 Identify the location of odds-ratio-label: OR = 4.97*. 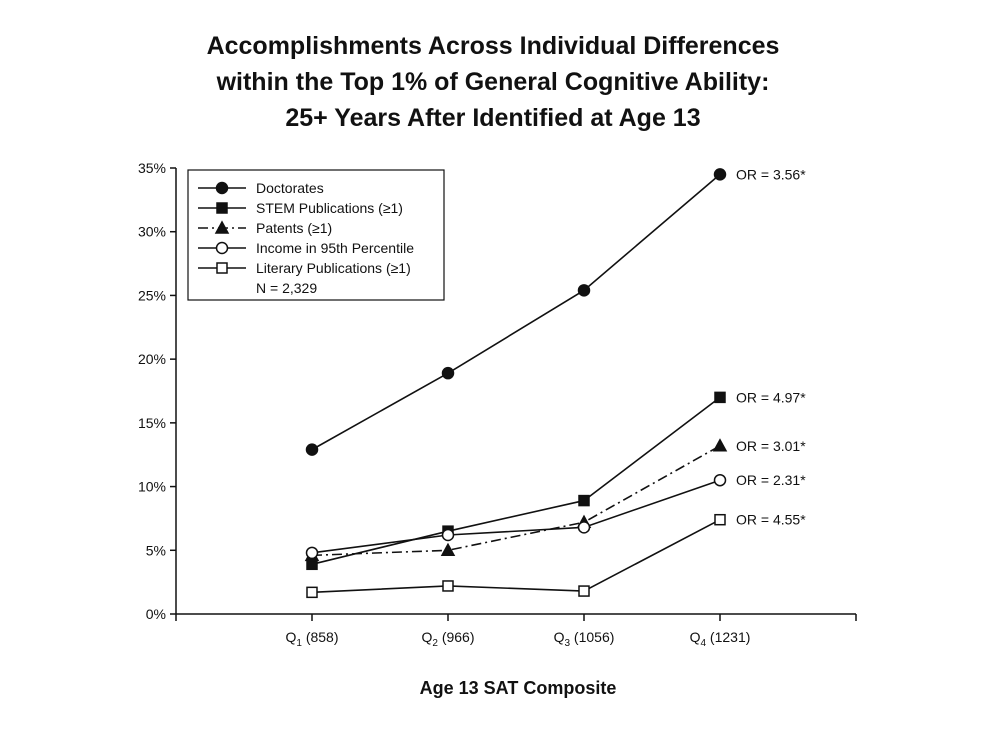
(771, 397).